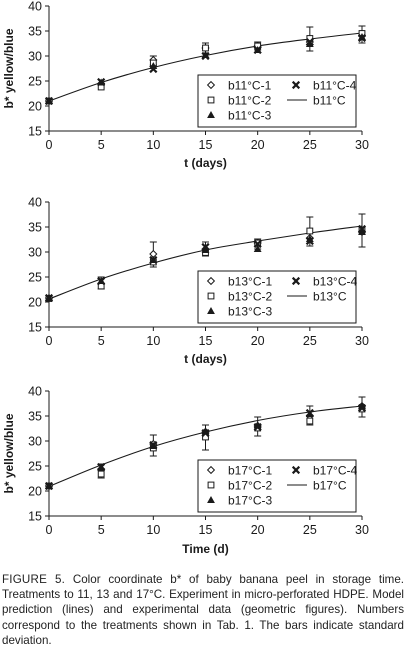  I want to click on legend: b11°C-1 b11°C-4 b11°C-2 b11°C b11°C-3, so click(277, 101).